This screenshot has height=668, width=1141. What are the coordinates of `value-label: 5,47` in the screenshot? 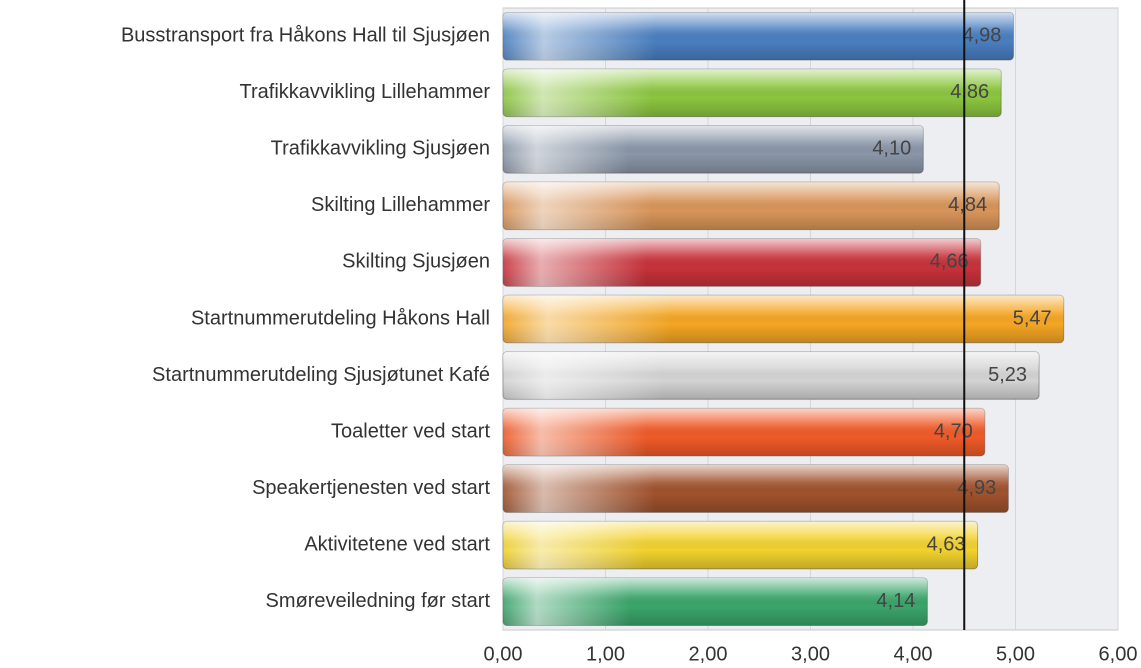 It's located at (1032, 318).